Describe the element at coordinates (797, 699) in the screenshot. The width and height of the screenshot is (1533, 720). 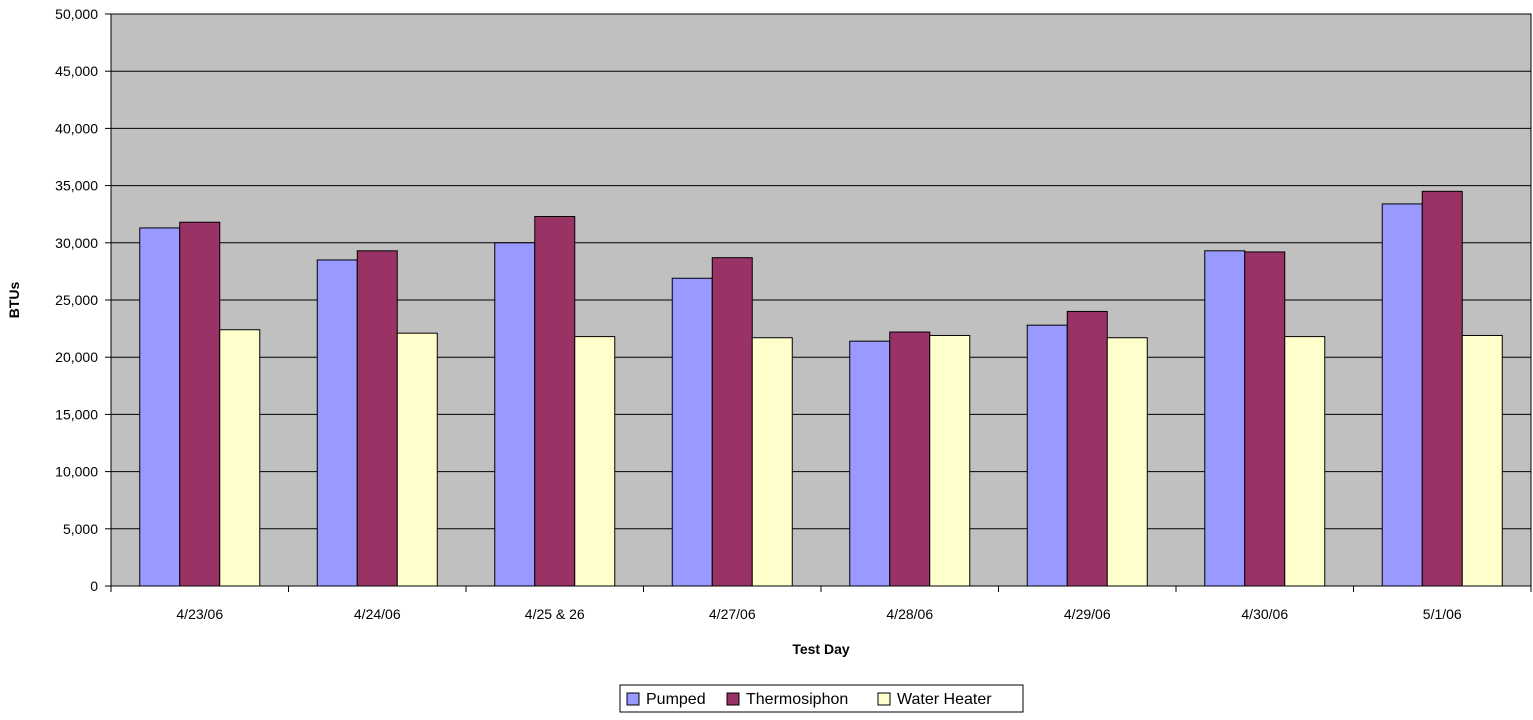
I see `legend-label-thermosiphon: Thermosiphon` at that location.